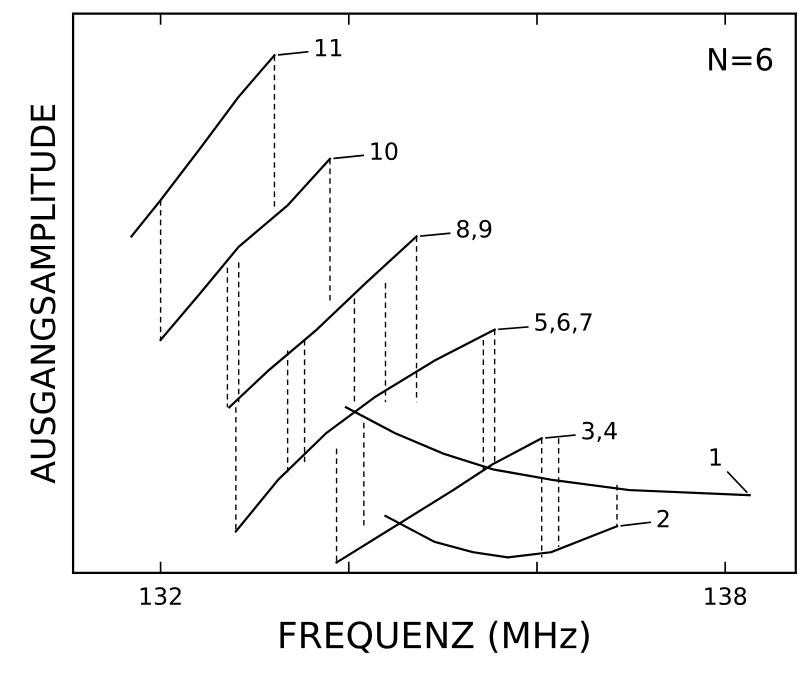 The width and height of the screenshot is (812, 682). Describe the element at coordinates (474, 230) in the screenshot. I see `legend-label: 8,9` at that location.